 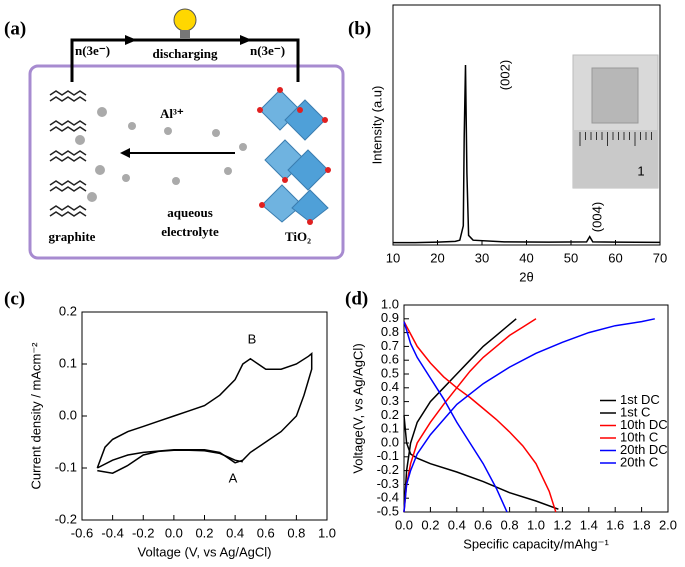 What do you see at coordinates (571, 257) in the screenshot?
I see `x-tick-label: 50` at bounding box center [571, 257].